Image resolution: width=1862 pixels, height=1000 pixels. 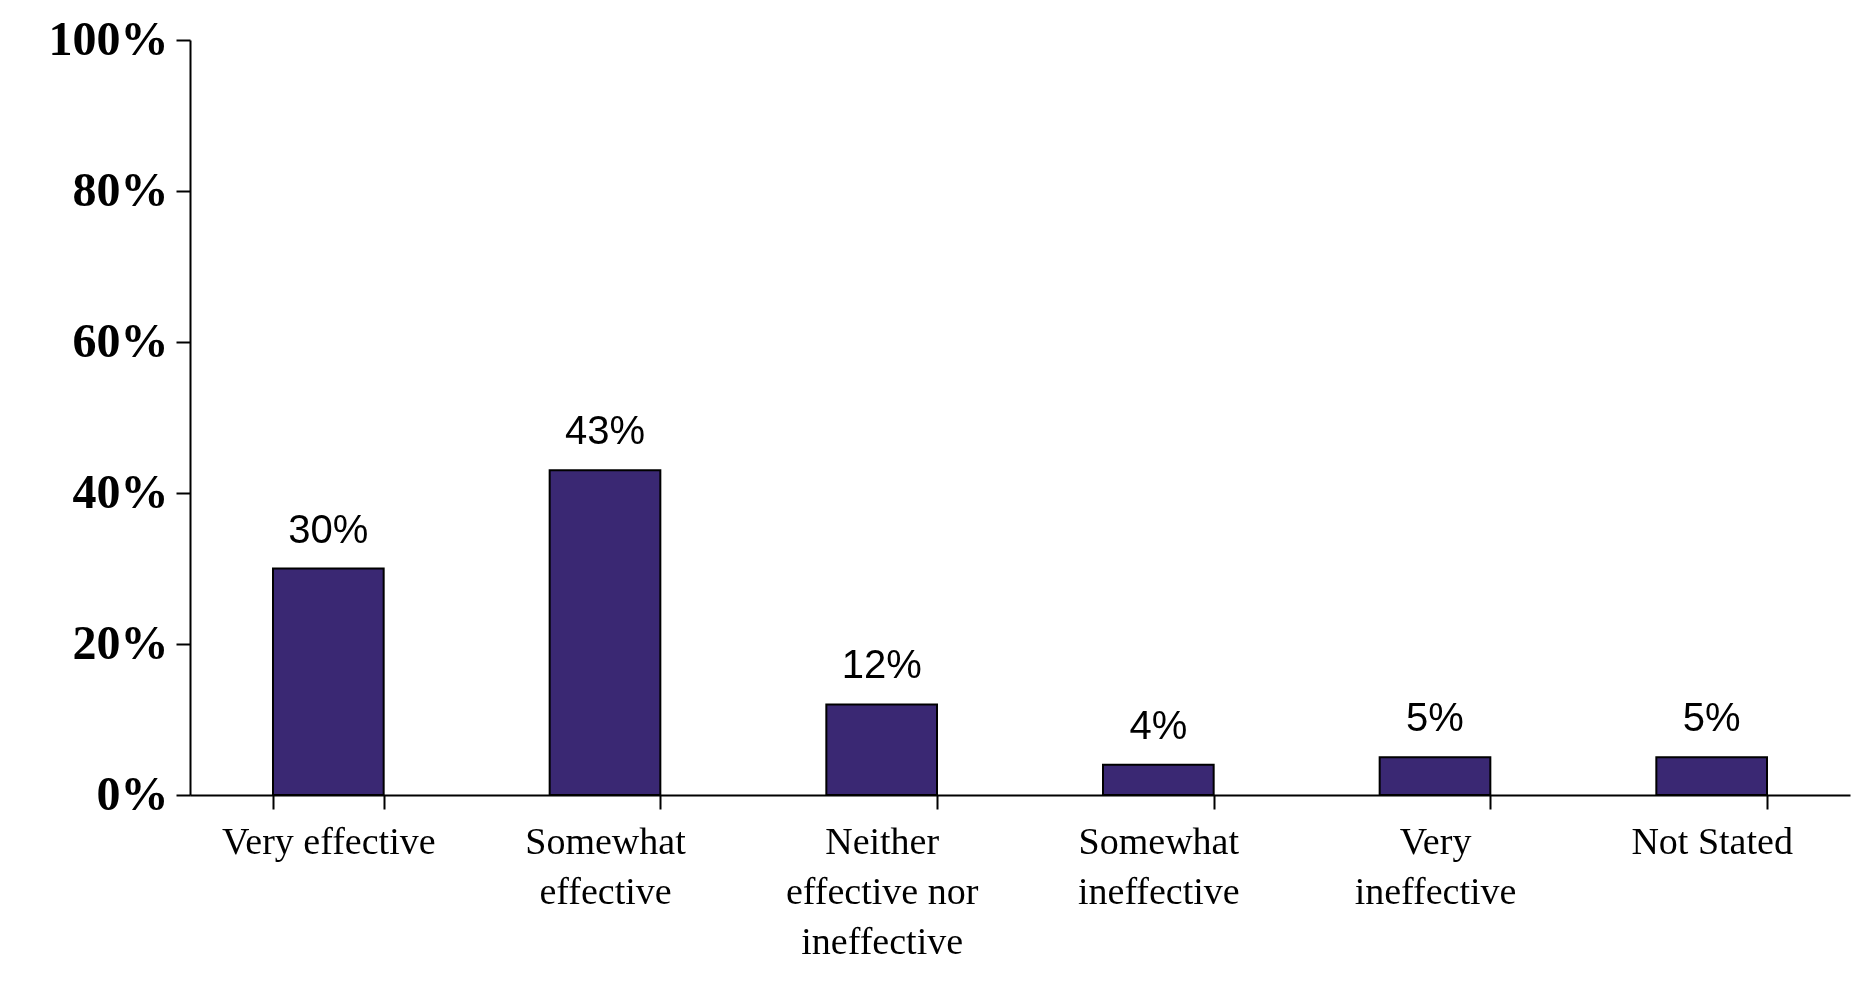 I want to click on y-tick-label: 60%, so click(x=120, y=340).